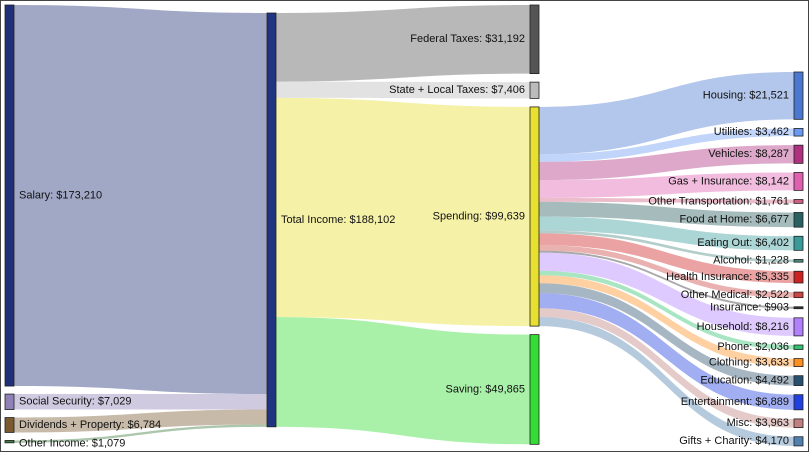 The image size is (809, 452). Describe the element at coordinates (743, 243) in the screenshot. I see `node-label: Eating Out: $6,402` at that location.